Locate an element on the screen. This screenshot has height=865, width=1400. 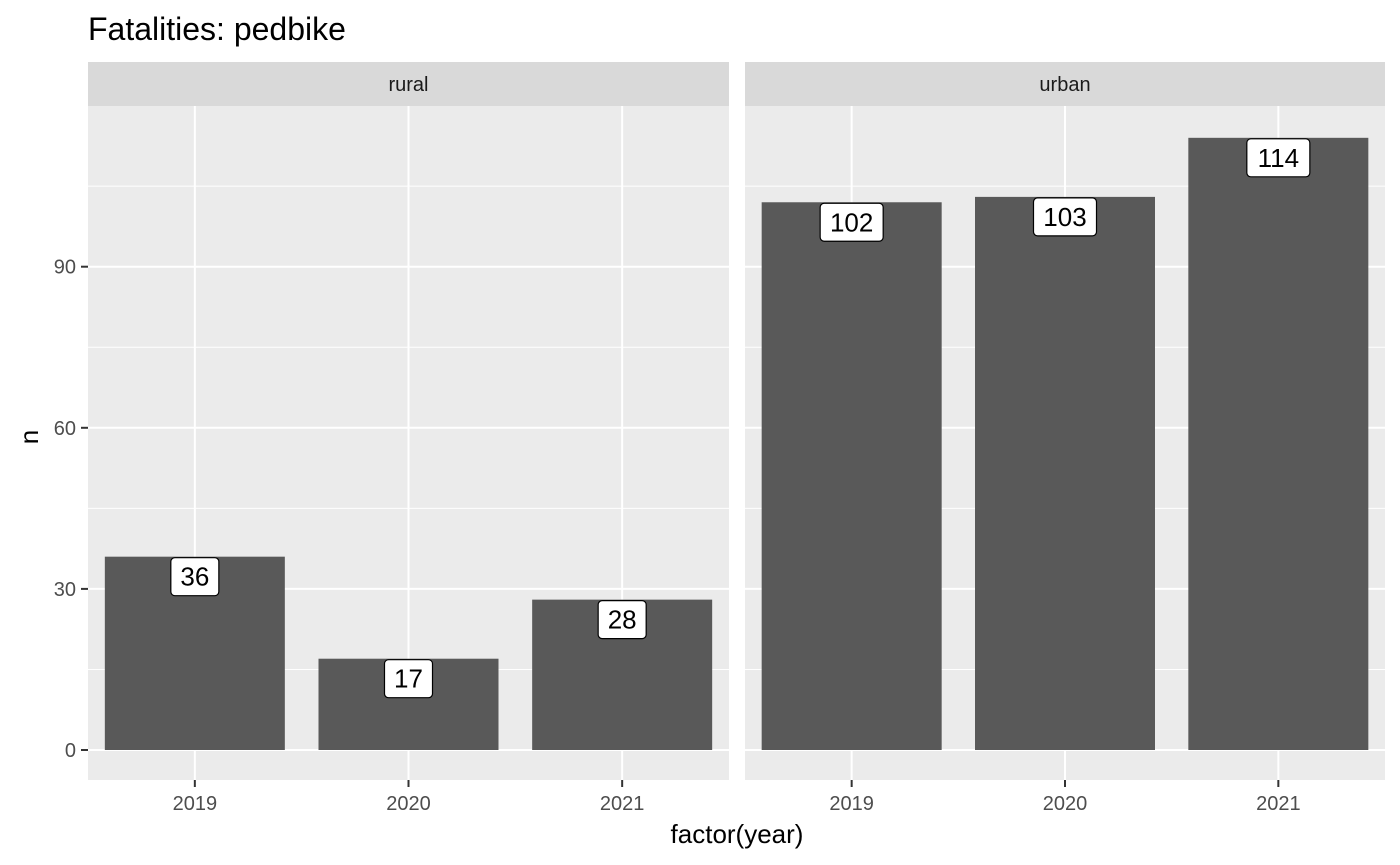
y-axis: 0 30 60 90 is located at coordinates (71, 509).